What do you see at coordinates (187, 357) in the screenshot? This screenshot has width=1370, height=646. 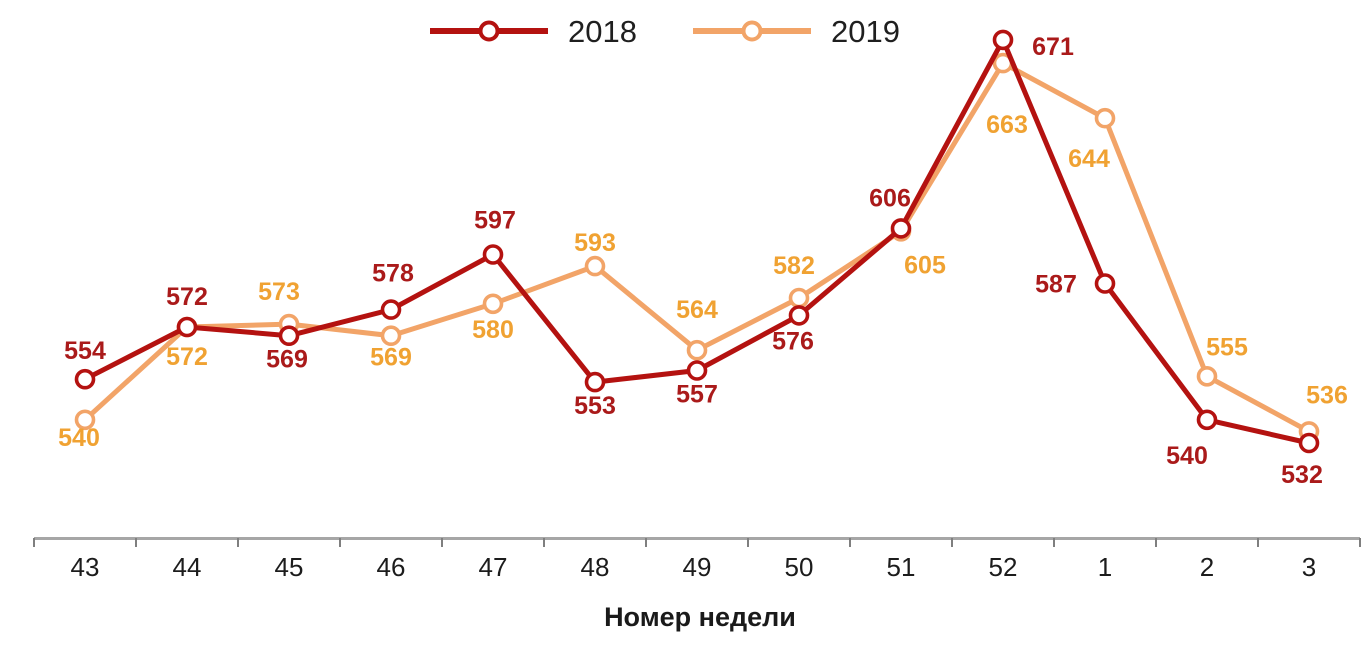 I see `series-2019-data-label: 572` at bounding box center [187, 357].